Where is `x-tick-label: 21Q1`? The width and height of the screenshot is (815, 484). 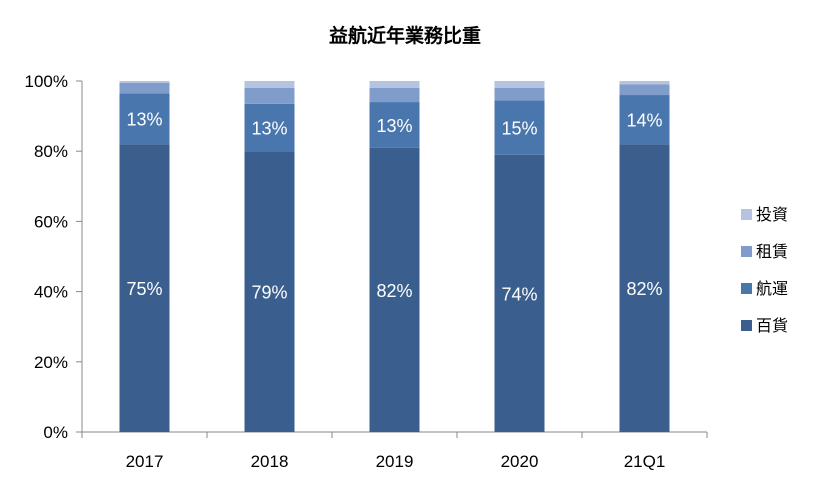 x-tick-label: 21Q1 is located at coordinates (645, 461).